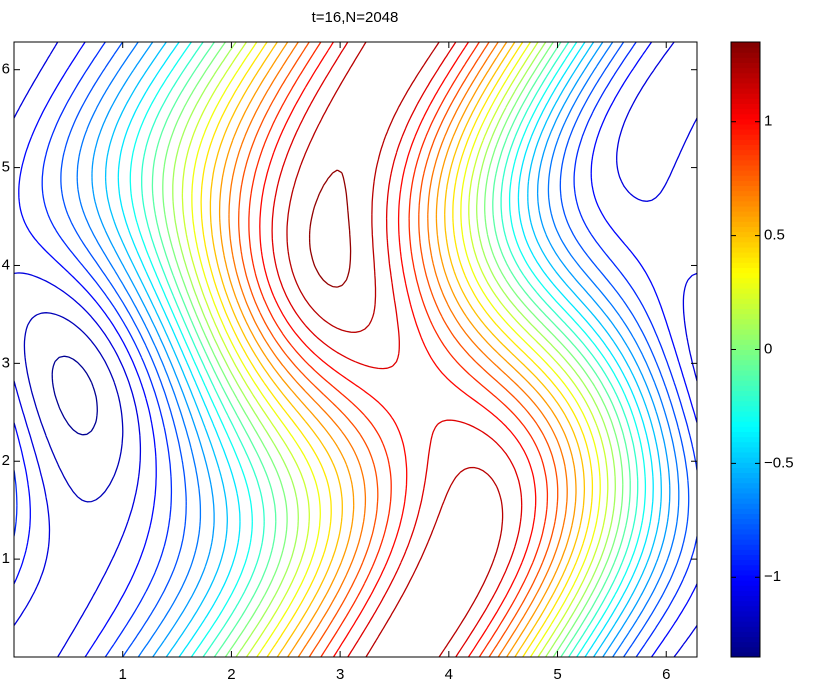 This screenshot has width=821, height=687. Describe the element at coordinates (231, 674) in the screenshot. I see `x-tick-label: 2` at that location.